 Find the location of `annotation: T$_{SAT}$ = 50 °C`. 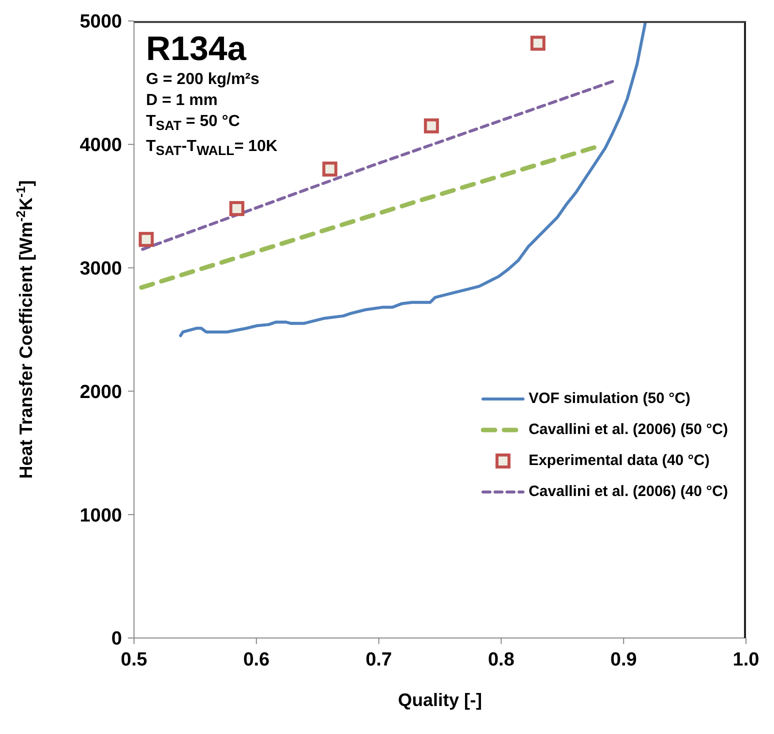

annotation: T$_{SAT}$ = 50 °C is located at coordinates (193, 124).